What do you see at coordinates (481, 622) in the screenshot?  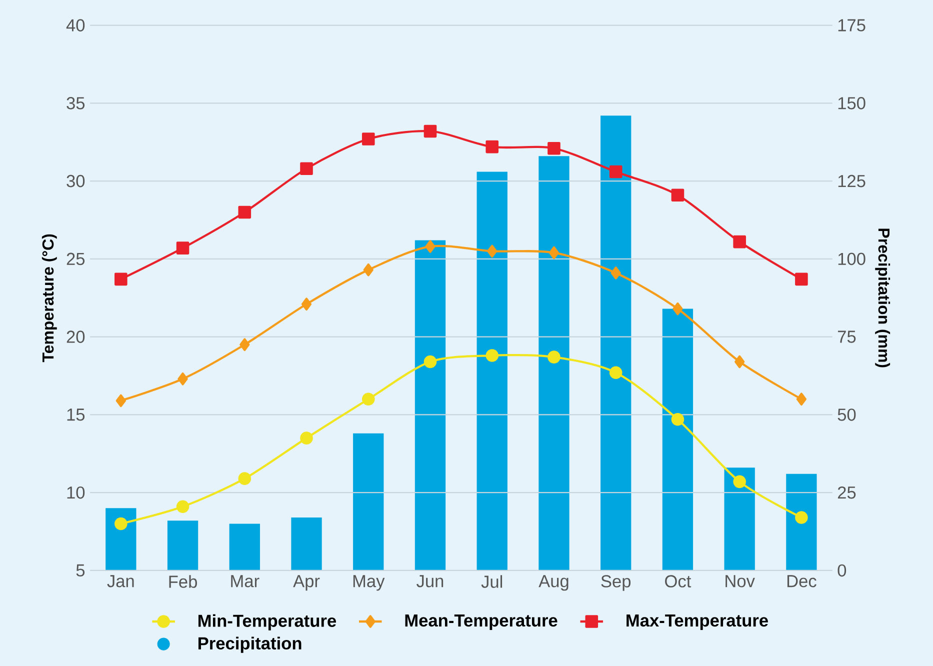 I see `legend-label: Mean-Temperature` at bounding box center [481, 622].